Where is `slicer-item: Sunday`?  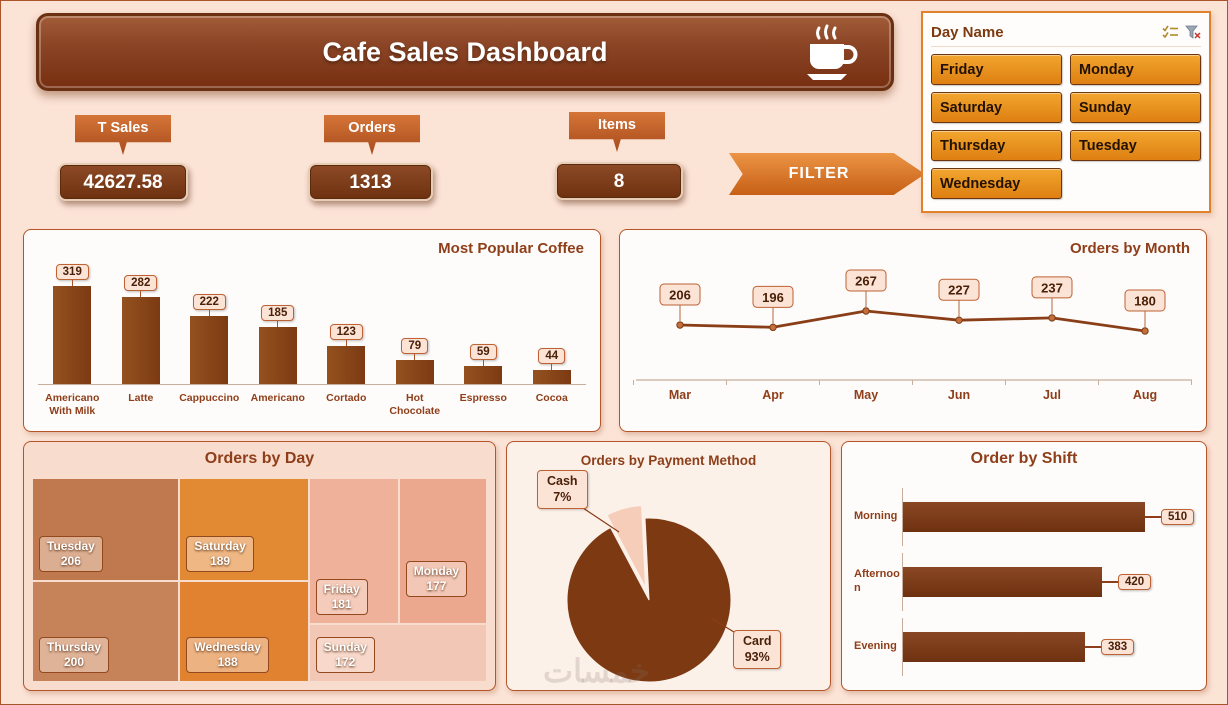
slicer-item: Sunday is located at coordinates (1135, 107).